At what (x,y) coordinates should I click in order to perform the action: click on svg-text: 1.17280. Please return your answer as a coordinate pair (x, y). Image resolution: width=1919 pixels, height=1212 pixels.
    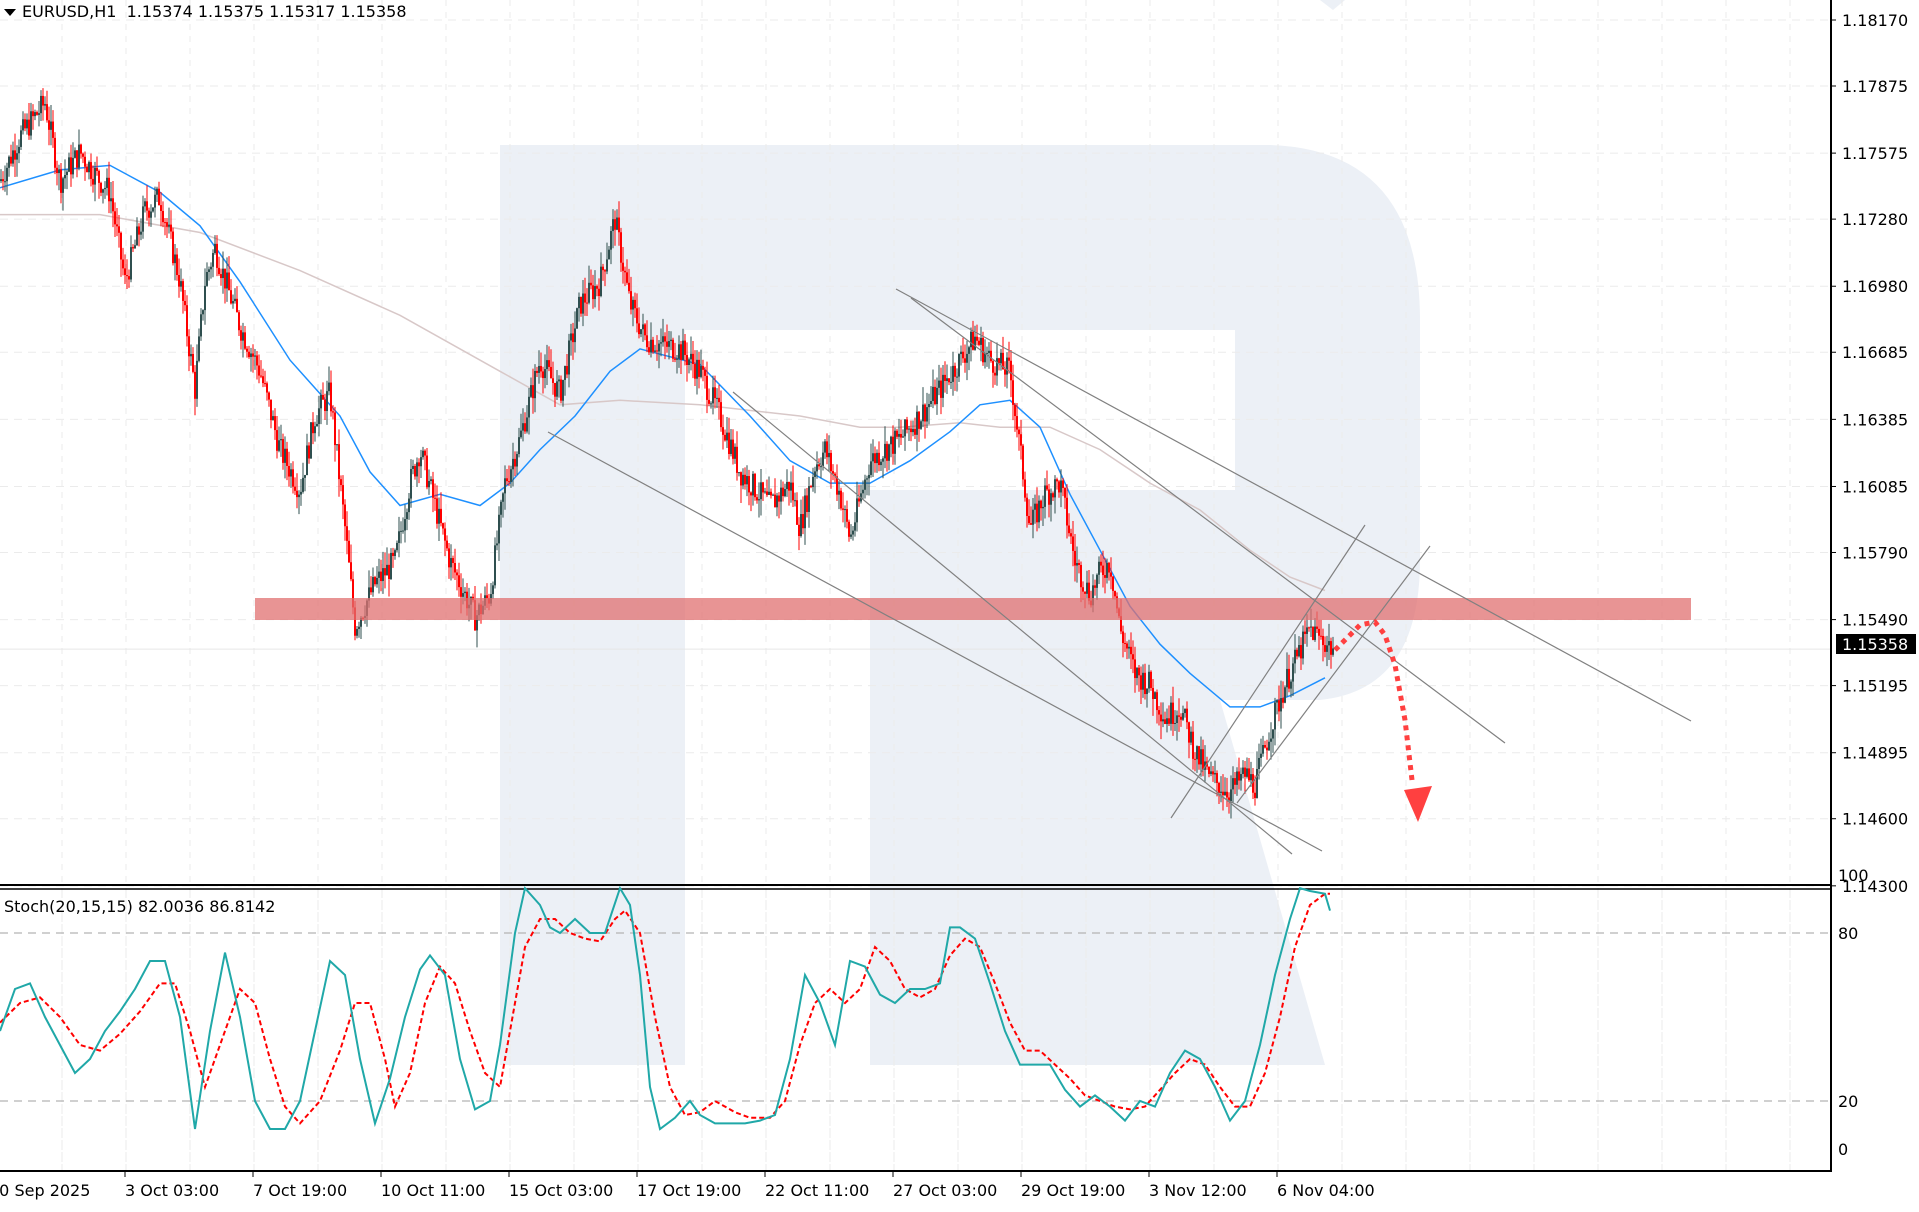
    Looking at the image, I should click on (1875, 219).